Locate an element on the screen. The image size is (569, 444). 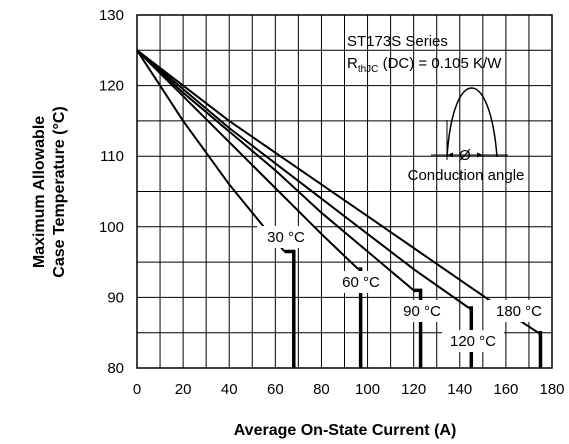
series-curve is located at coordinates (211, 151).